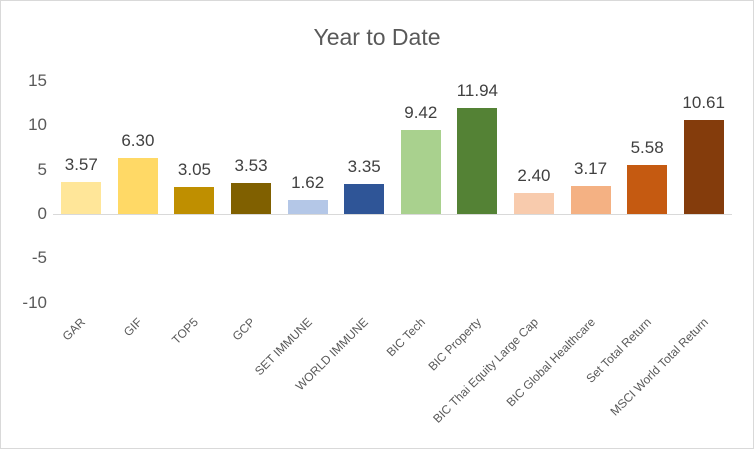 The image size is (754, 449). Describe the element at coordinates (703, 102) in the screenshot. I see `data-label-msci-world-total-return: 10.61` at that location.